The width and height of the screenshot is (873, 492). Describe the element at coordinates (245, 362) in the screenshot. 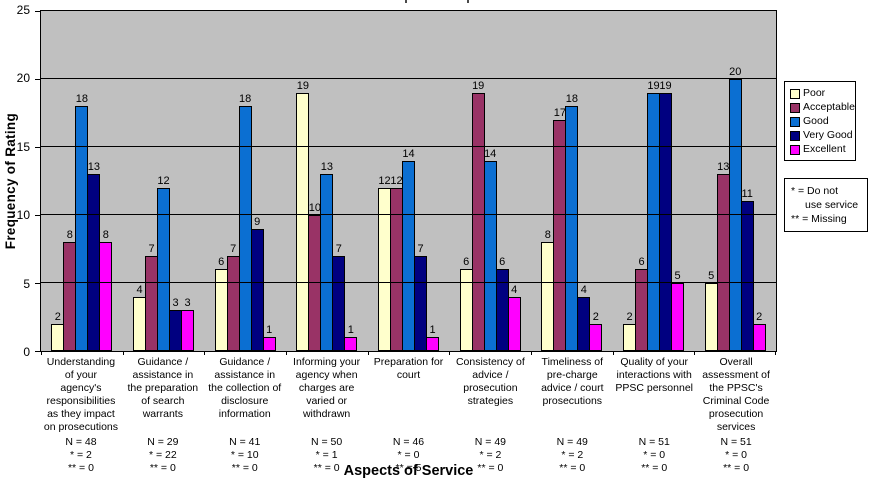

I see `category-label-line: Guidance /` at that location.